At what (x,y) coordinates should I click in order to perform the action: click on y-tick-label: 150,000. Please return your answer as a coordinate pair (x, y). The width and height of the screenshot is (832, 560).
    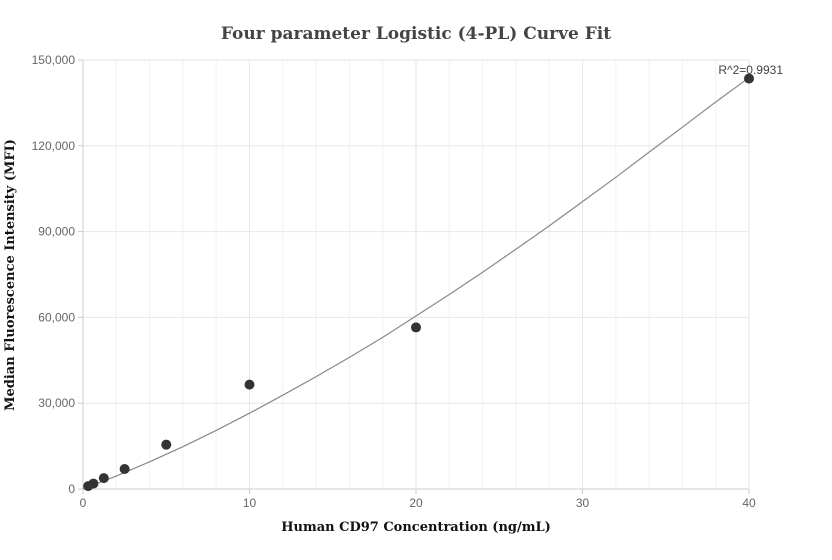
    Looking at the image, I should click on (54, 60).